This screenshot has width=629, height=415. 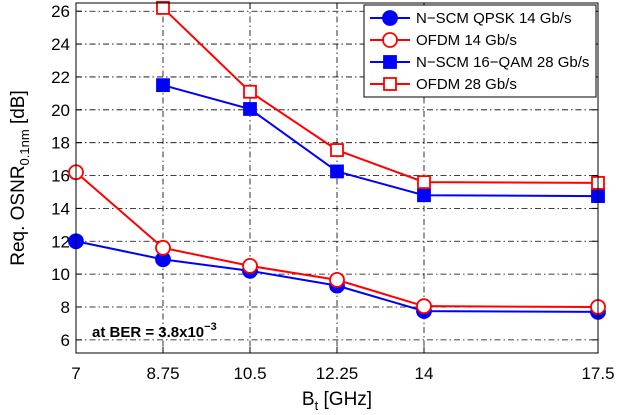 I want to click on x-axis-label-main: B, so click(x=308, y=399).